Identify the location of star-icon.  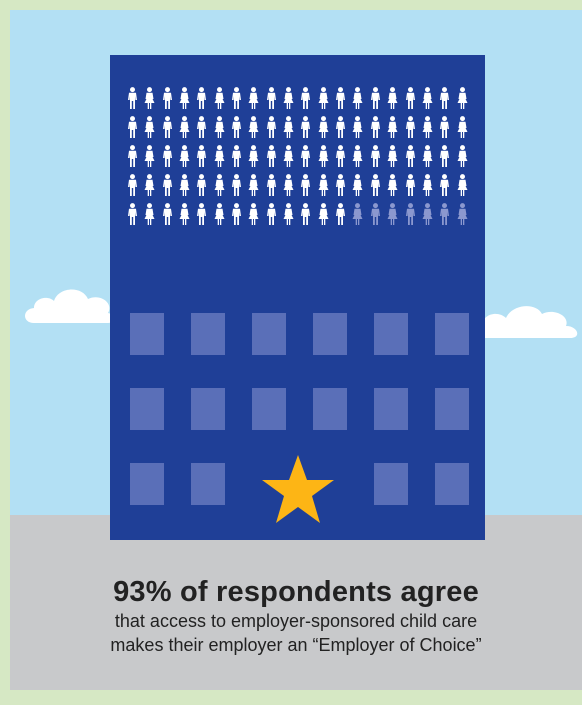
(298, 489).